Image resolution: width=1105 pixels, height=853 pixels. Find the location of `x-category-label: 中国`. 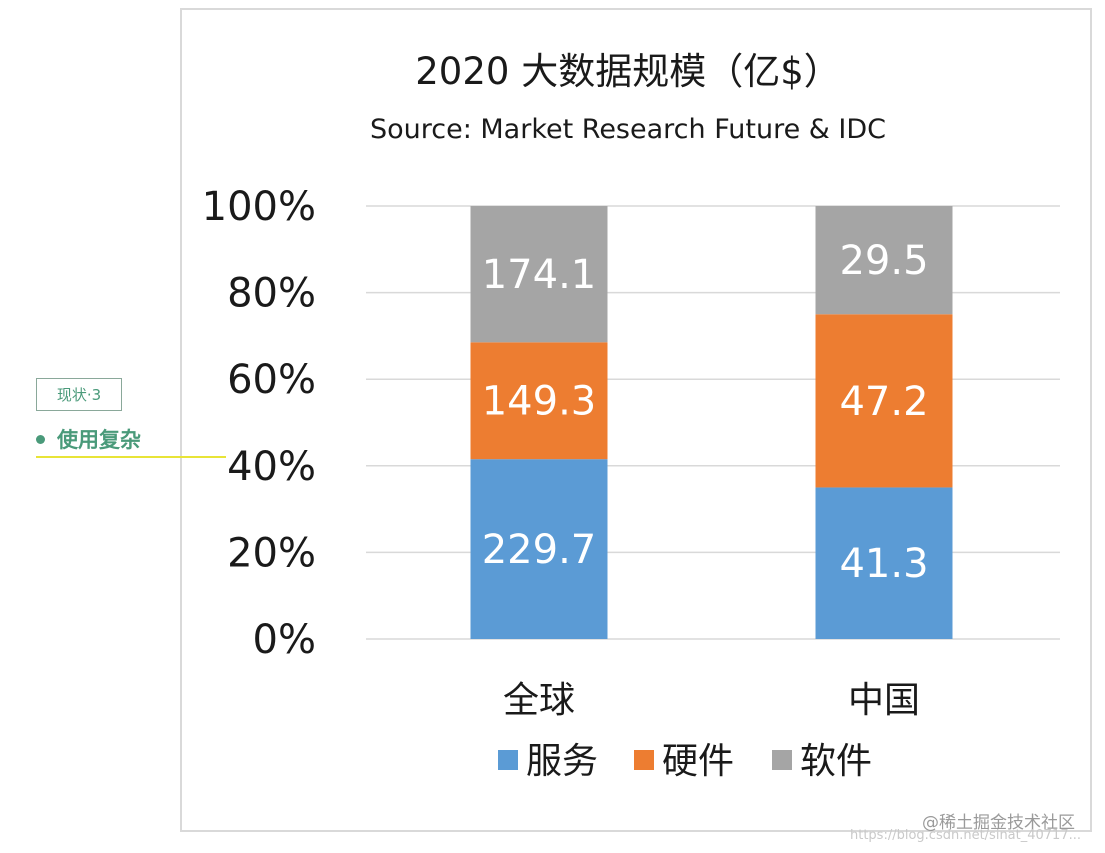

x-category-label: 中国 is located at coordinates (884, 700).